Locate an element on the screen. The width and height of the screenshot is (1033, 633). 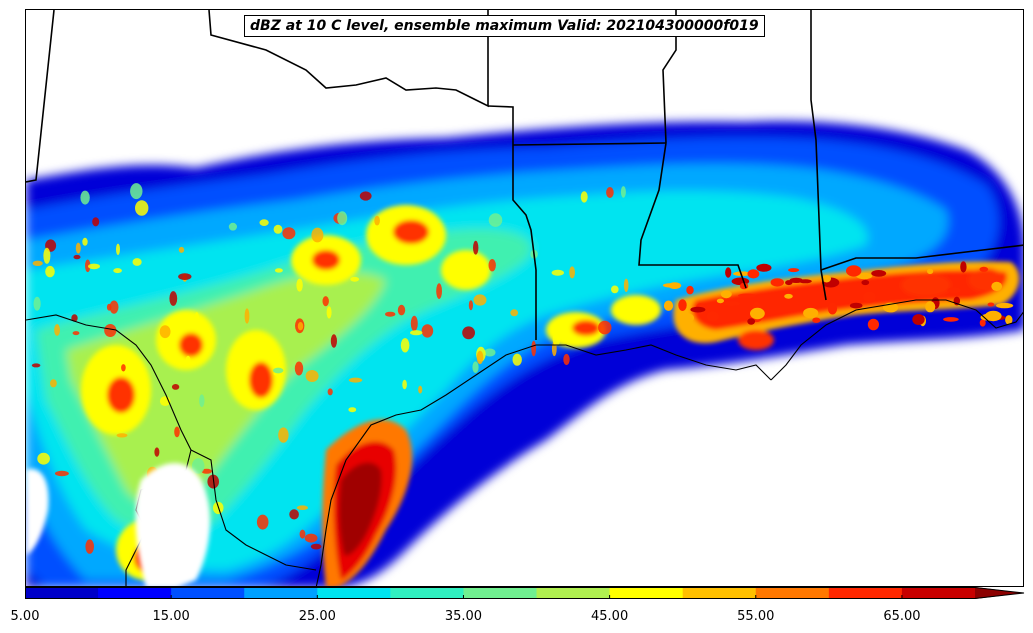
colorbar-tick-label: 45.00 is located at coordinates (610, 616).